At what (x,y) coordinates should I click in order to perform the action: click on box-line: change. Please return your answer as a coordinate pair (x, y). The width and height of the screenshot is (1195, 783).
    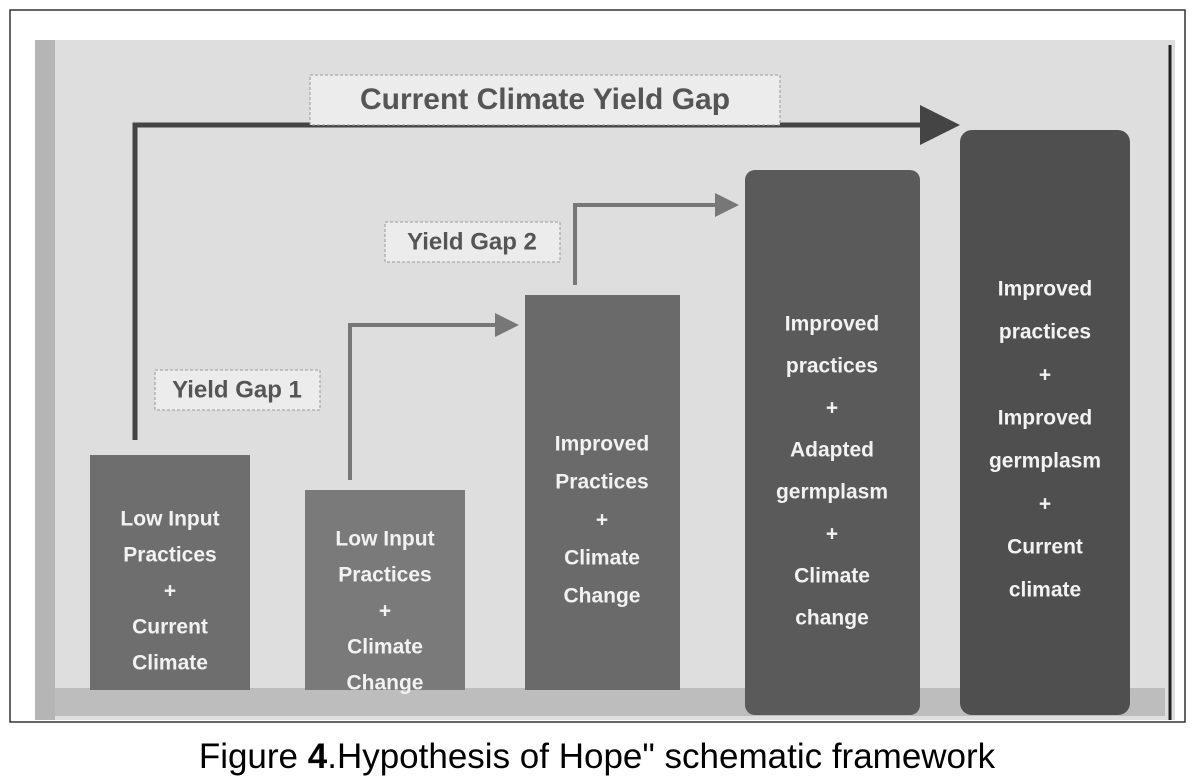
    Looking at the image, I should click on (832, 618).